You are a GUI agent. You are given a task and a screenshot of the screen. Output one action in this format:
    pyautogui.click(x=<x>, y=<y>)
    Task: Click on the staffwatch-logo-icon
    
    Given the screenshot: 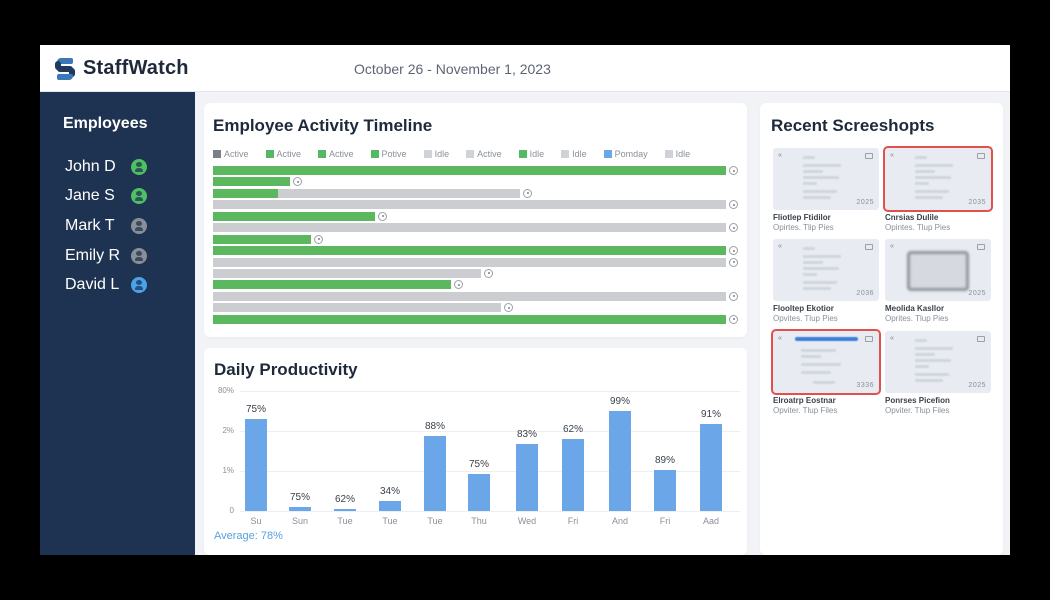 What is the action you would take?
    pyautogui.click(x=65, y=68)
    